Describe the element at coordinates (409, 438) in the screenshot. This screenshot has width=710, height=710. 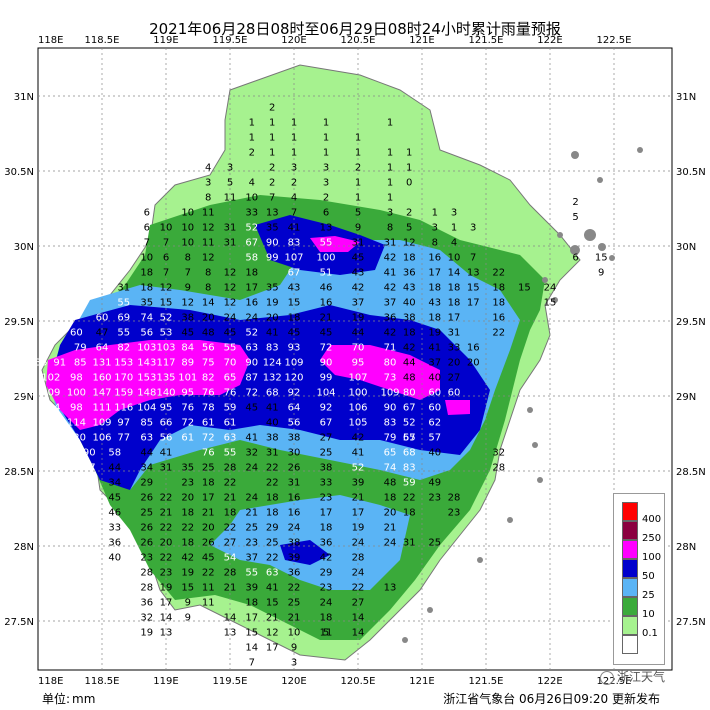
I see `station-value: 57` at that location.